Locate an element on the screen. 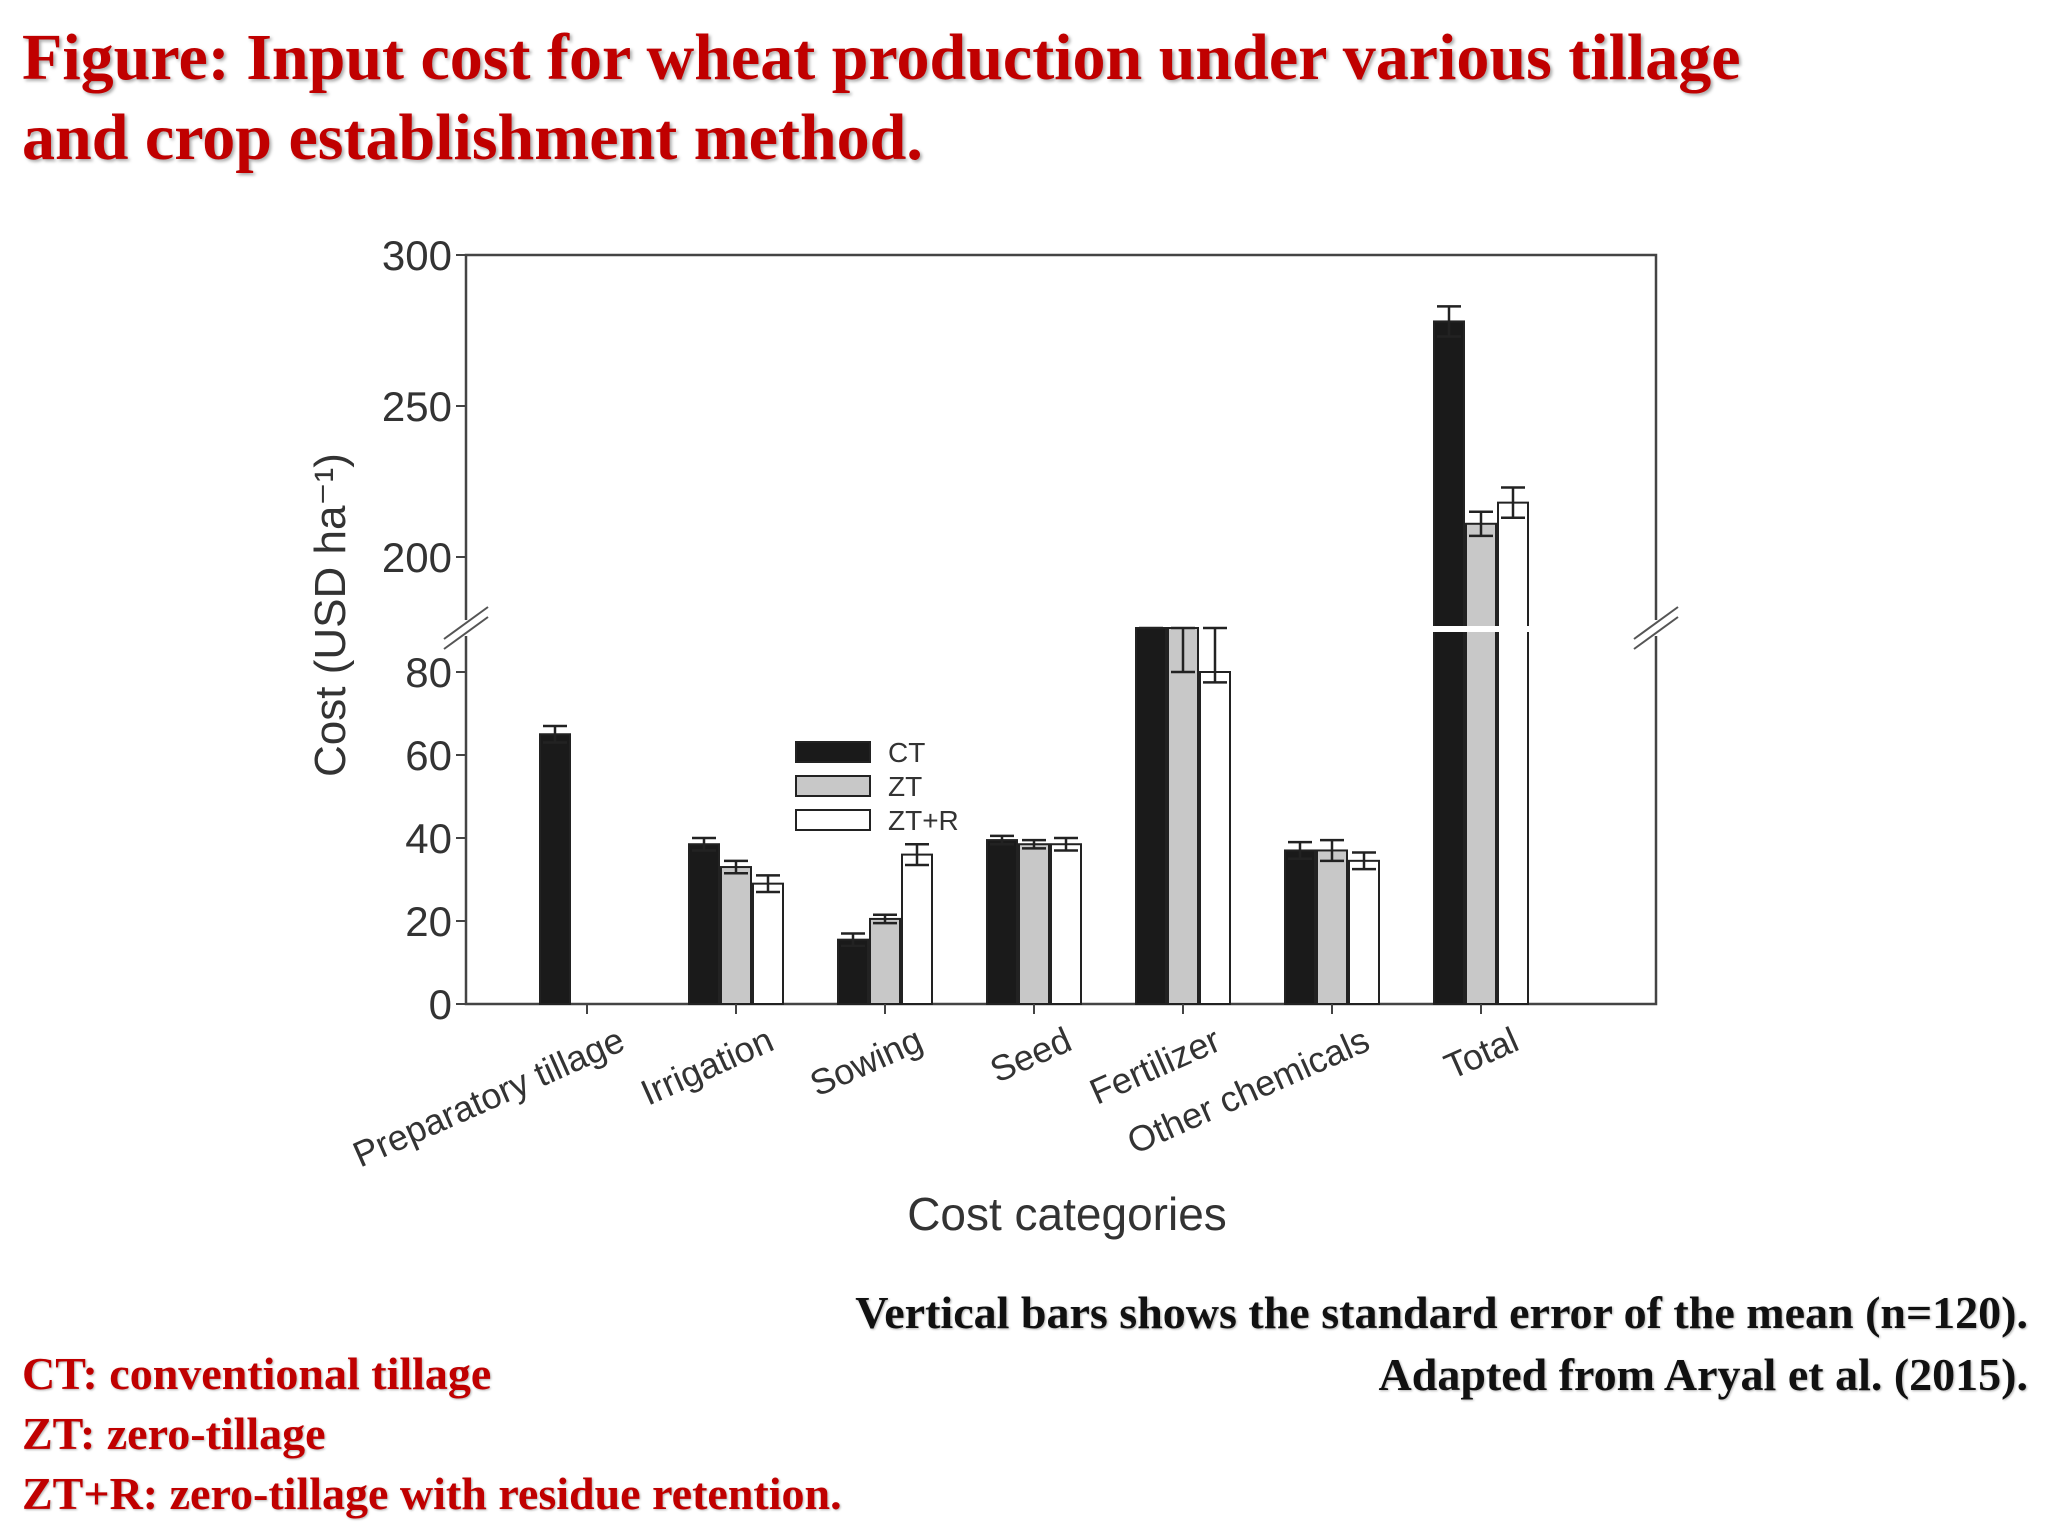 The image size is (2048, 1536). y-label-250: 250 is located at coordinates (417, 406).